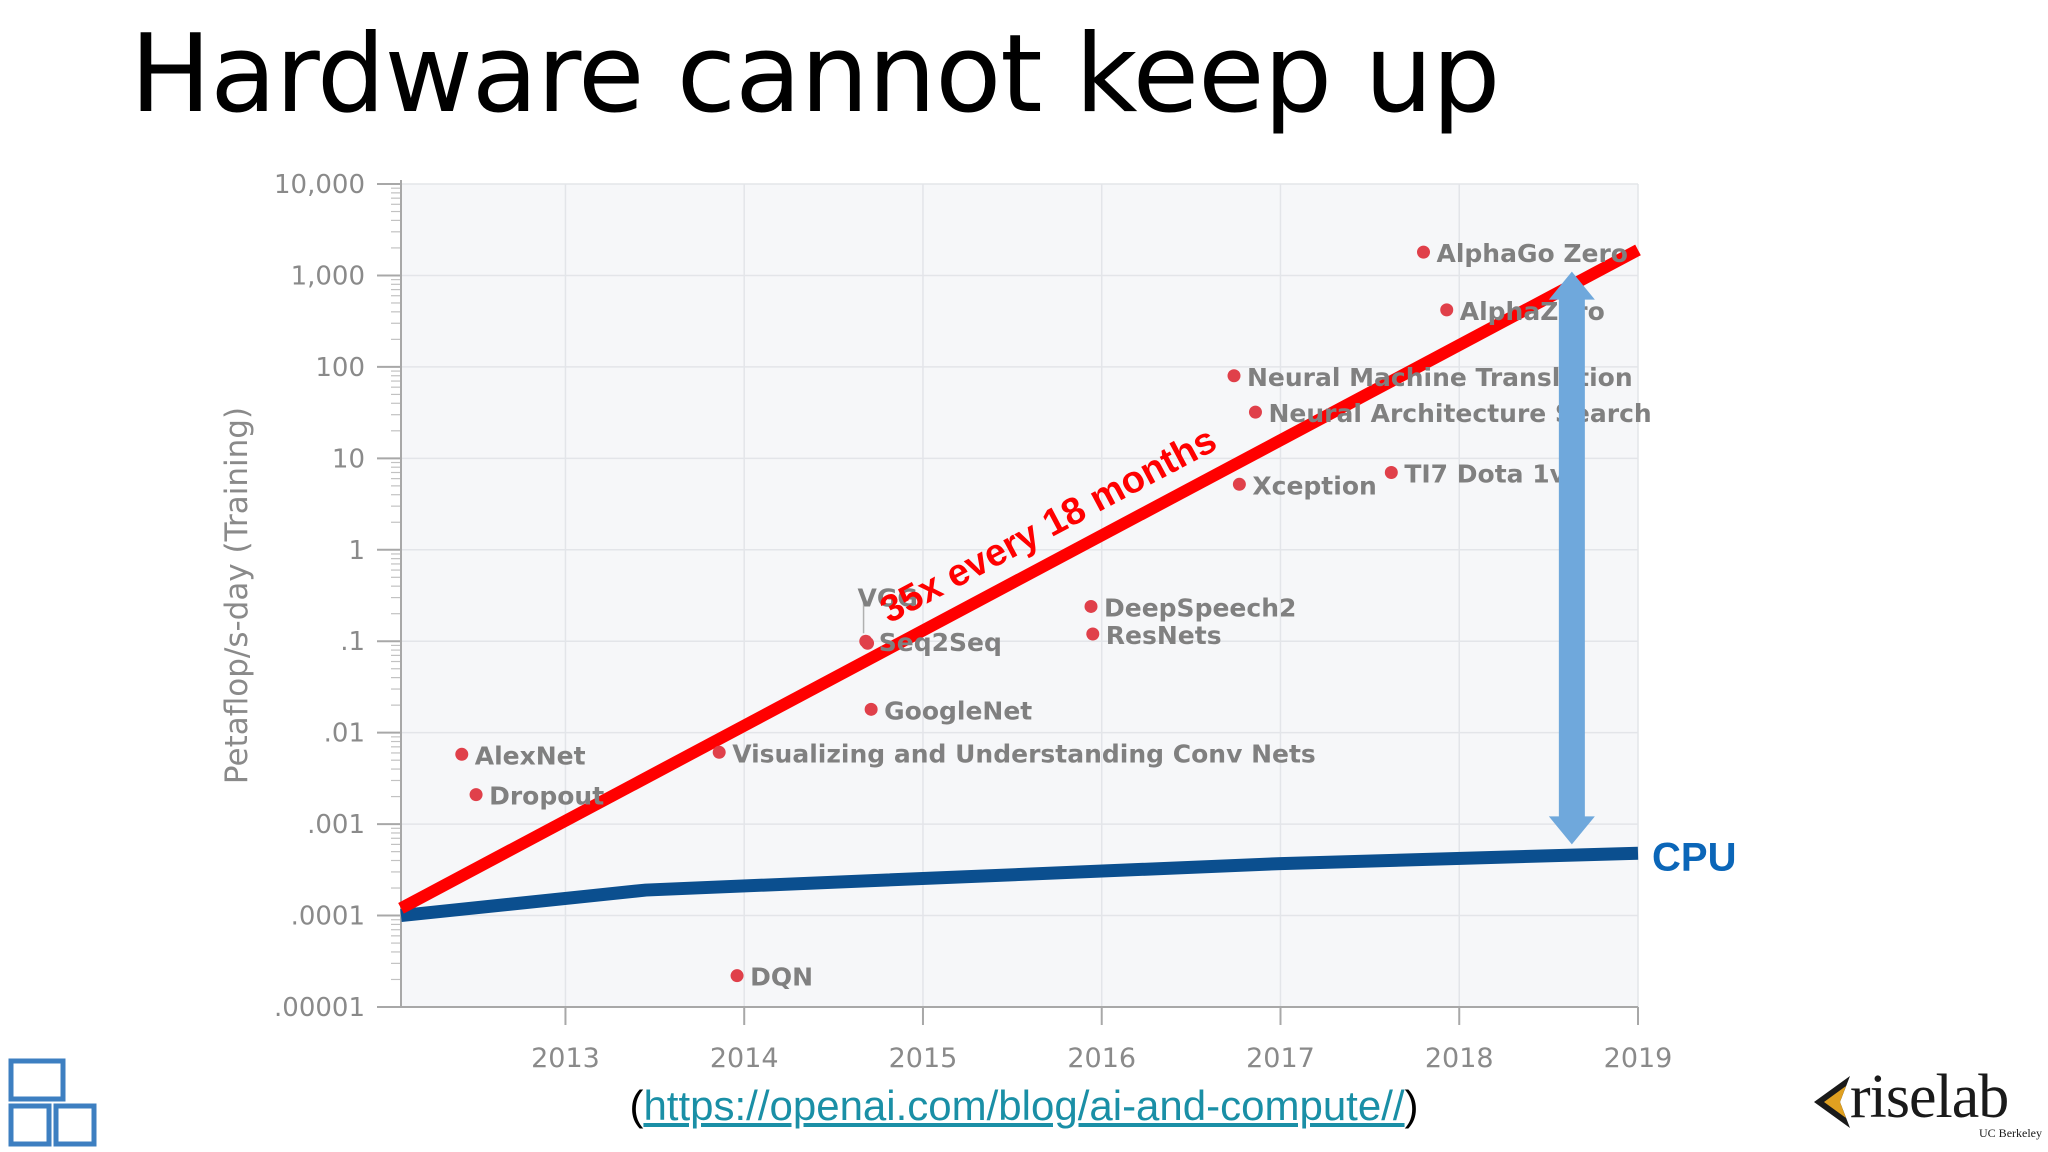 The width and height of the screenshot is (2048, 1152). I want to click on source-suffix: ), so click(1411, 1105).